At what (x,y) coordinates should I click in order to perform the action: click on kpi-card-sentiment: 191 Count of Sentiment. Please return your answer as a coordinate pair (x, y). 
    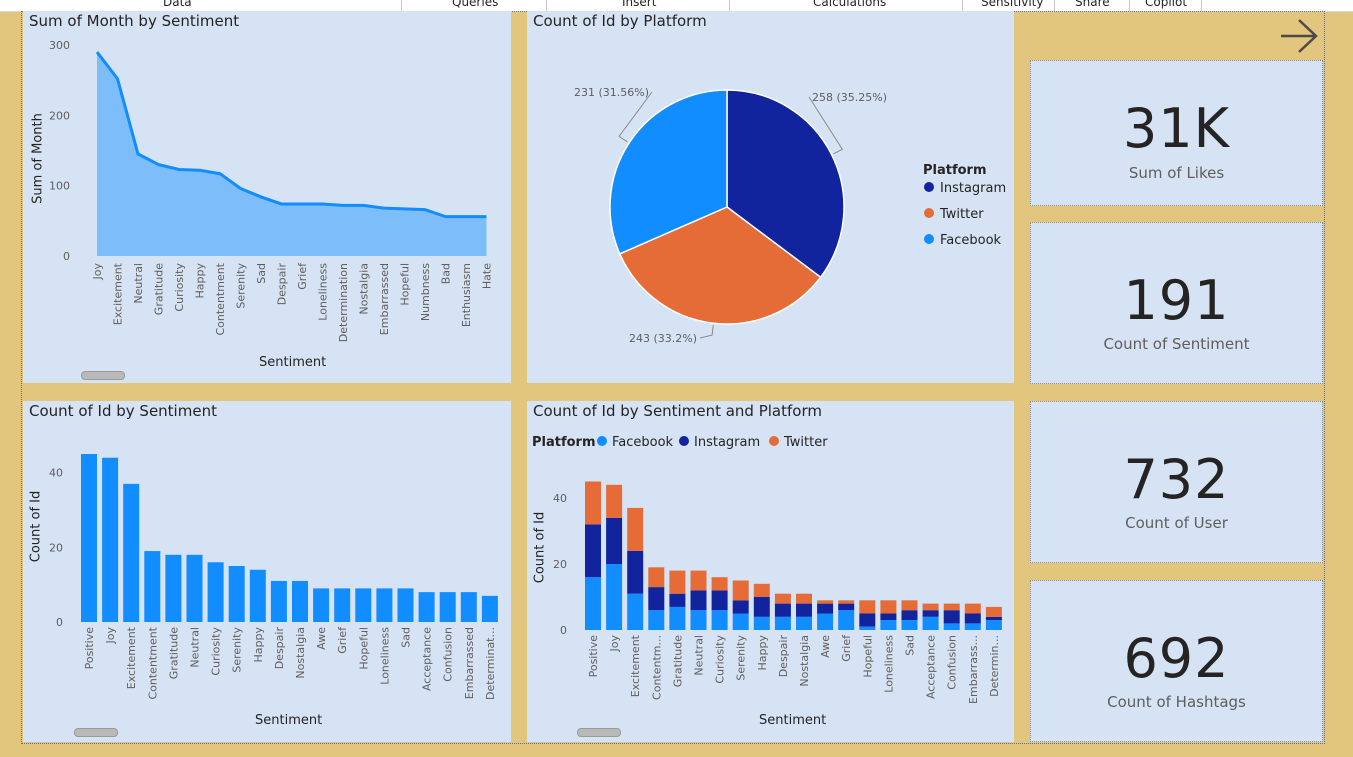
    Looking at the image, I should click on (1176, 303).